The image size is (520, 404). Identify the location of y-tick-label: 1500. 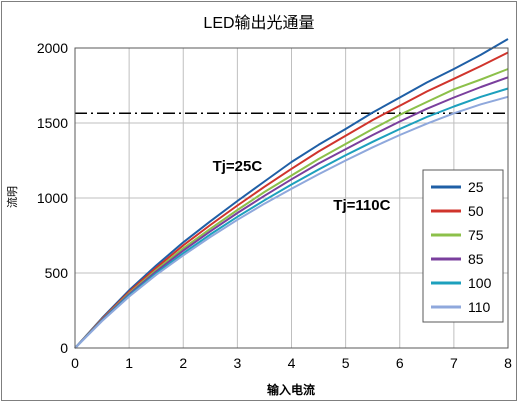
(52, 123).